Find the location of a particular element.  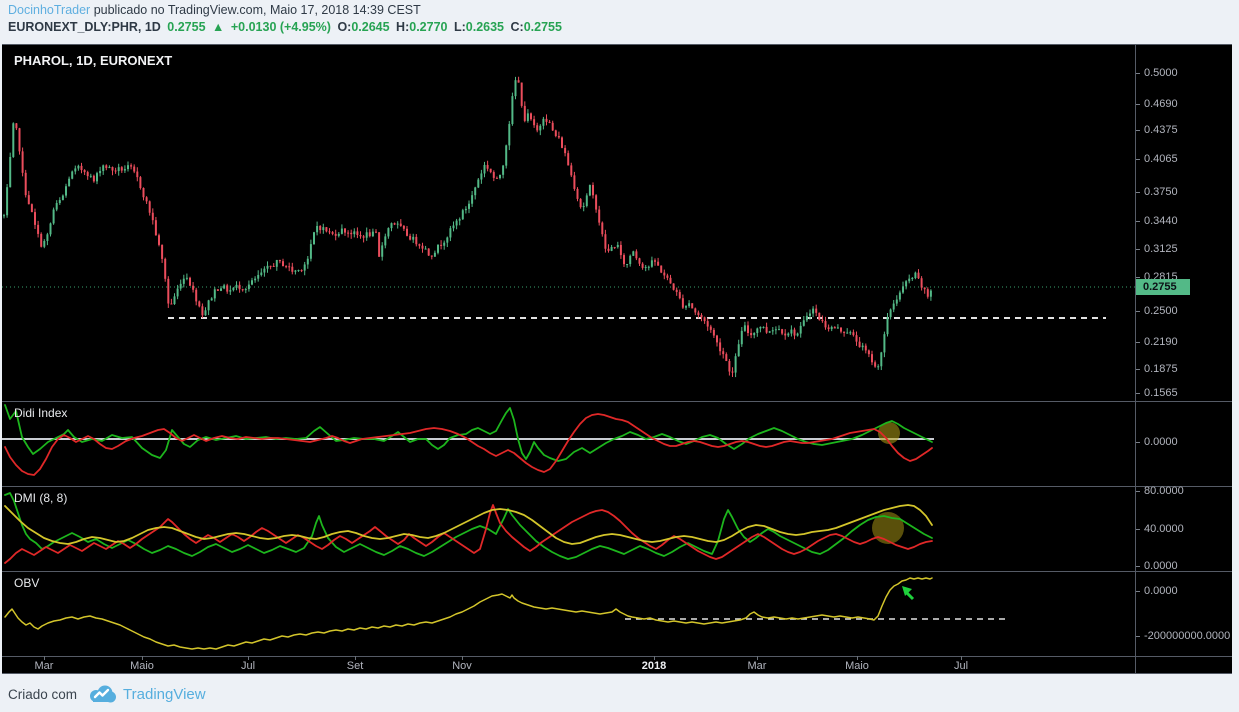

tradingview-brand-text: TradingView is located at coordinates (164, 694).